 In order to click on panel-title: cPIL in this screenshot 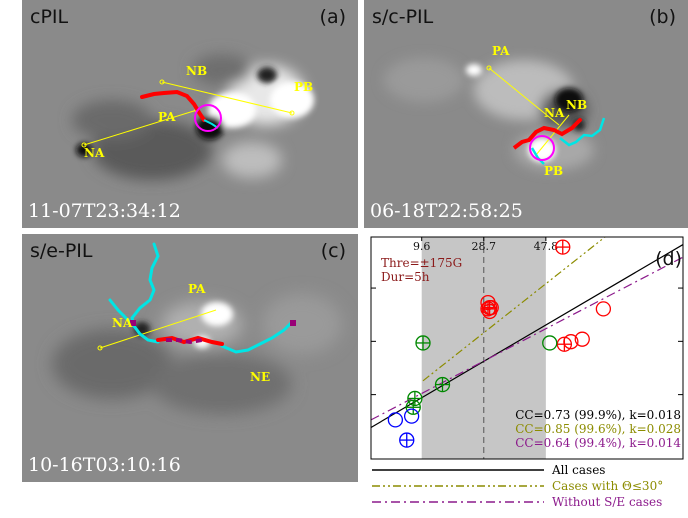, I will do `click(49, 17)`.